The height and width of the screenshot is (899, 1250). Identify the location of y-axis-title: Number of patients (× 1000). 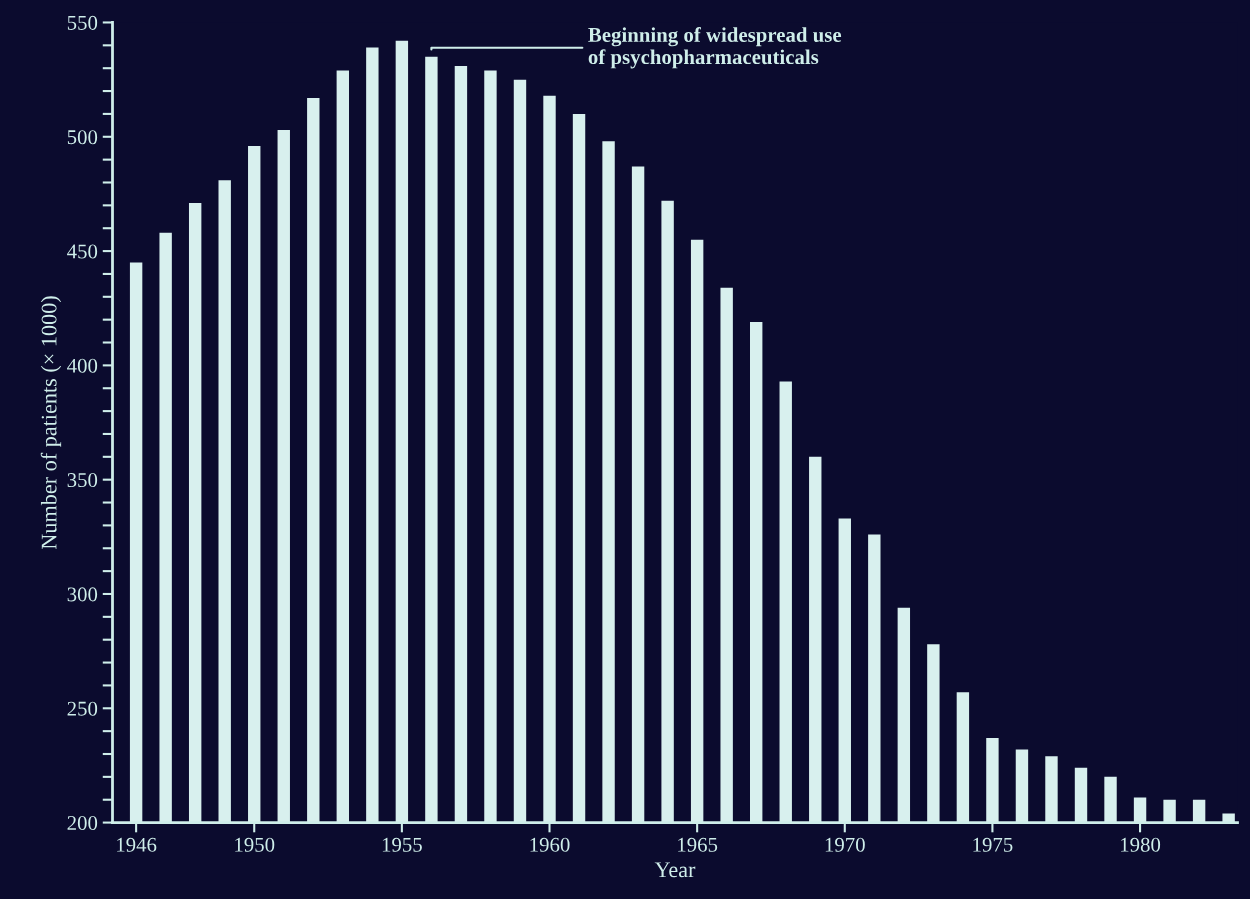
(51, 423).